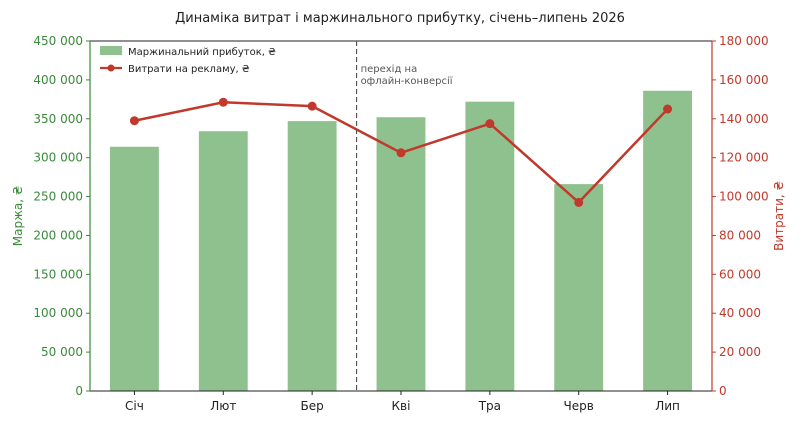 This screenshot has height=426, width=800. Describe the element at coordinates (58, 119) in the screenshot. I see `left-tick-label: 350 000` at that location.